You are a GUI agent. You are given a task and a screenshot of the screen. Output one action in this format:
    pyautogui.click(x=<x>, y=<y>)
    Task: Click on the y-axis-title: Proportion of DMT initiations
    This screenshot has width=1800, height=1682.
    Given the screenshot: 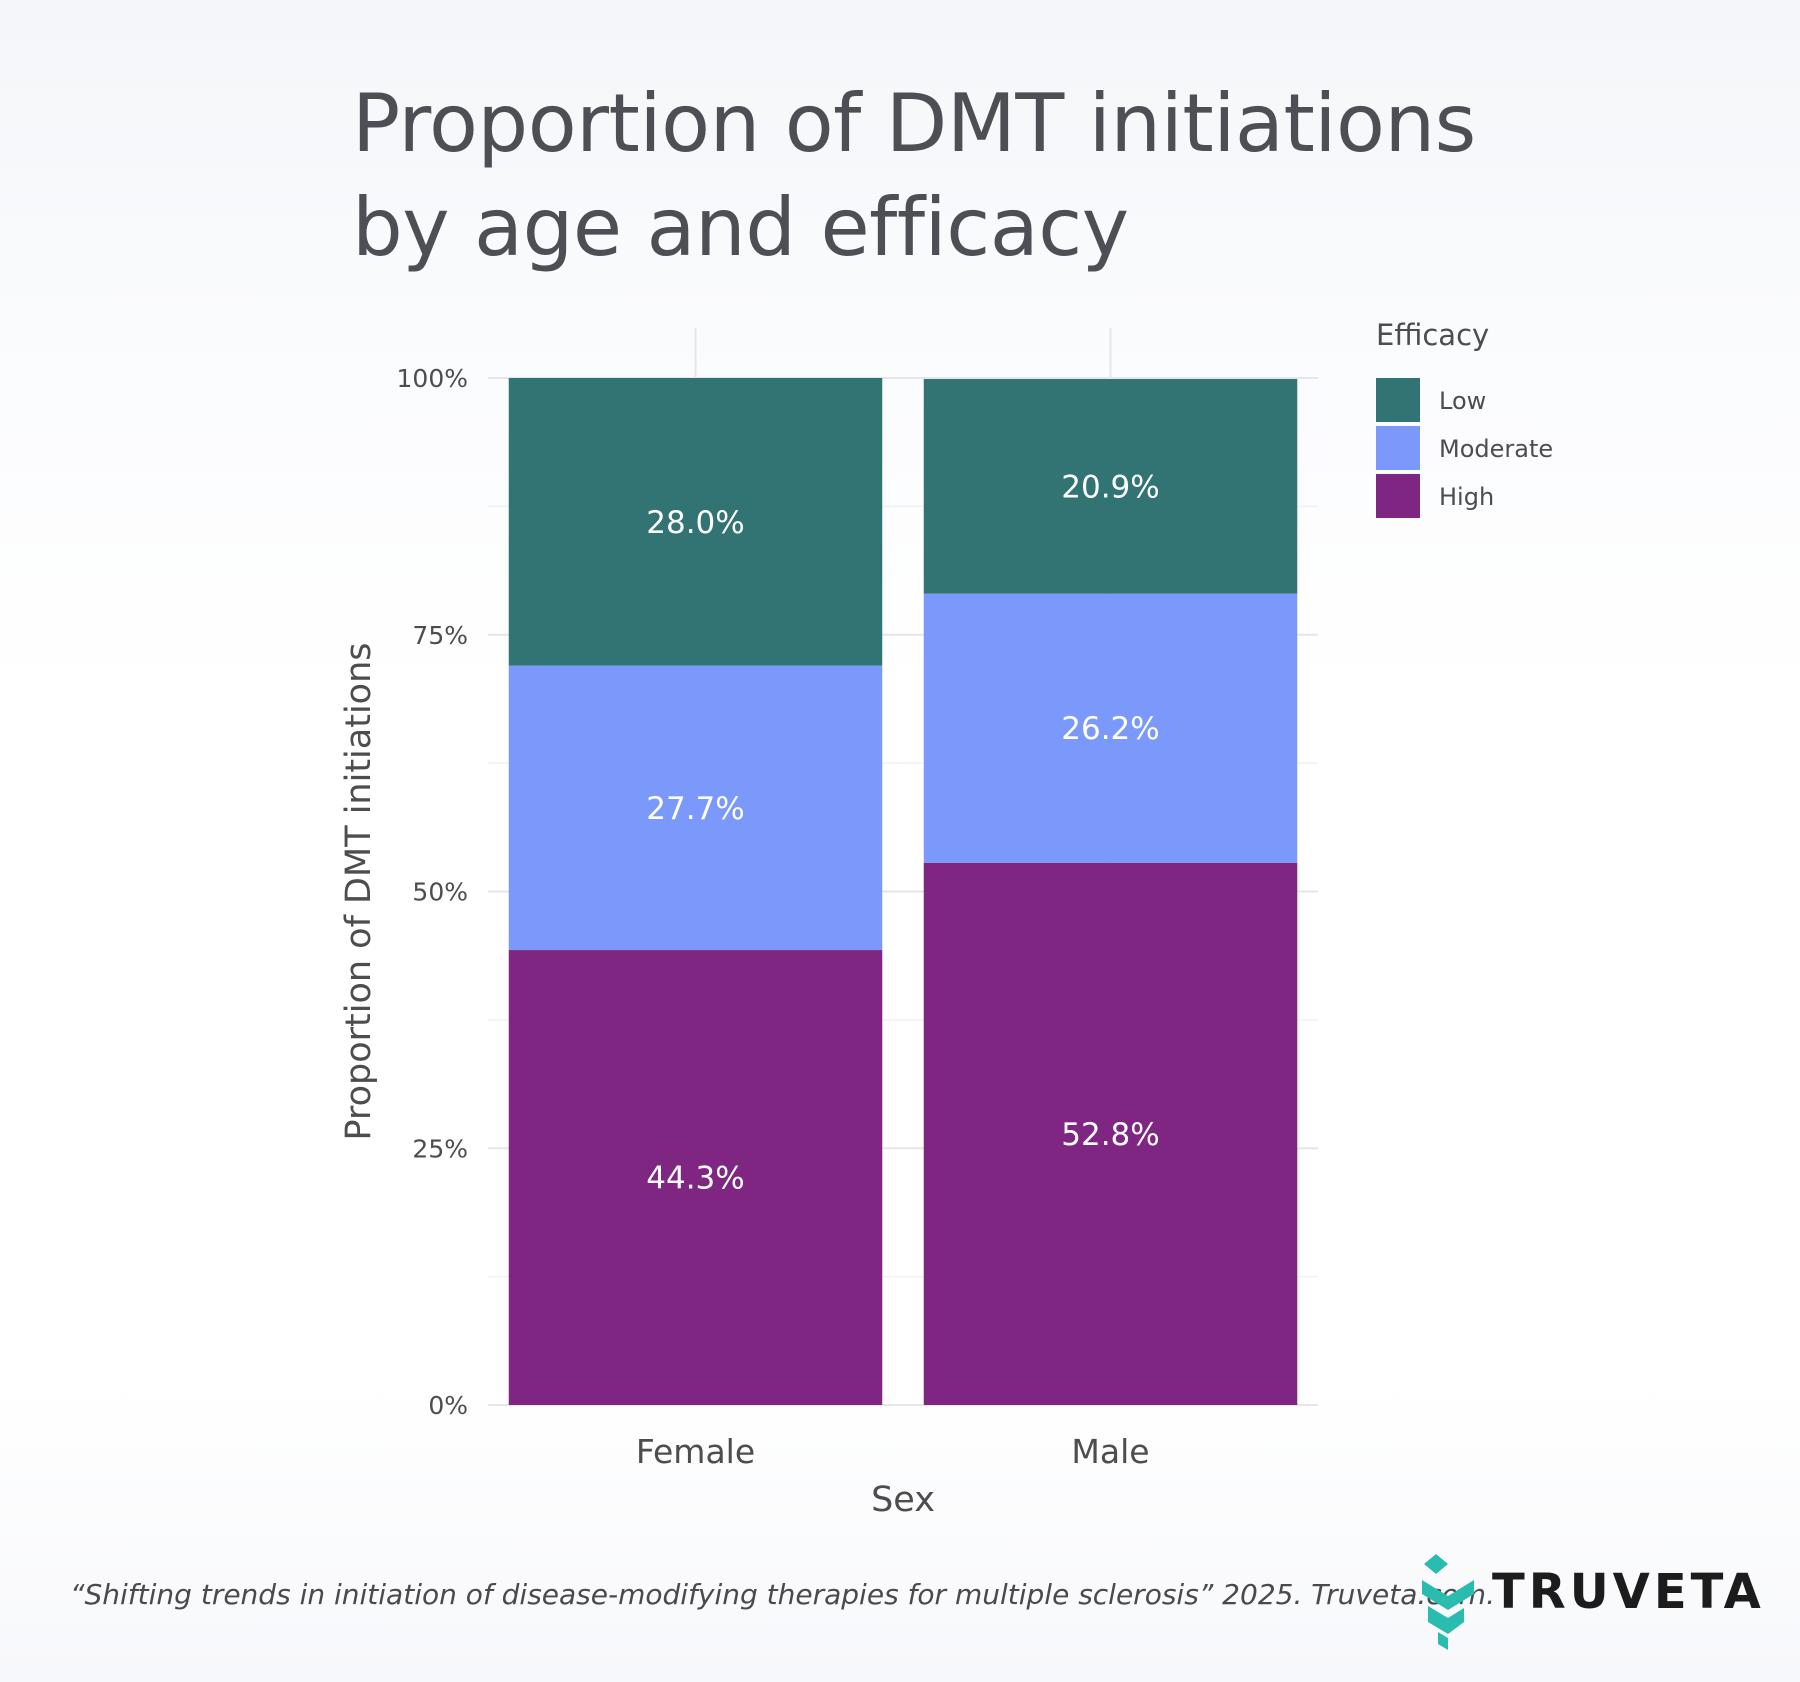 What is the action you would take?
    pyautogui.click(x=359, y=891)
    